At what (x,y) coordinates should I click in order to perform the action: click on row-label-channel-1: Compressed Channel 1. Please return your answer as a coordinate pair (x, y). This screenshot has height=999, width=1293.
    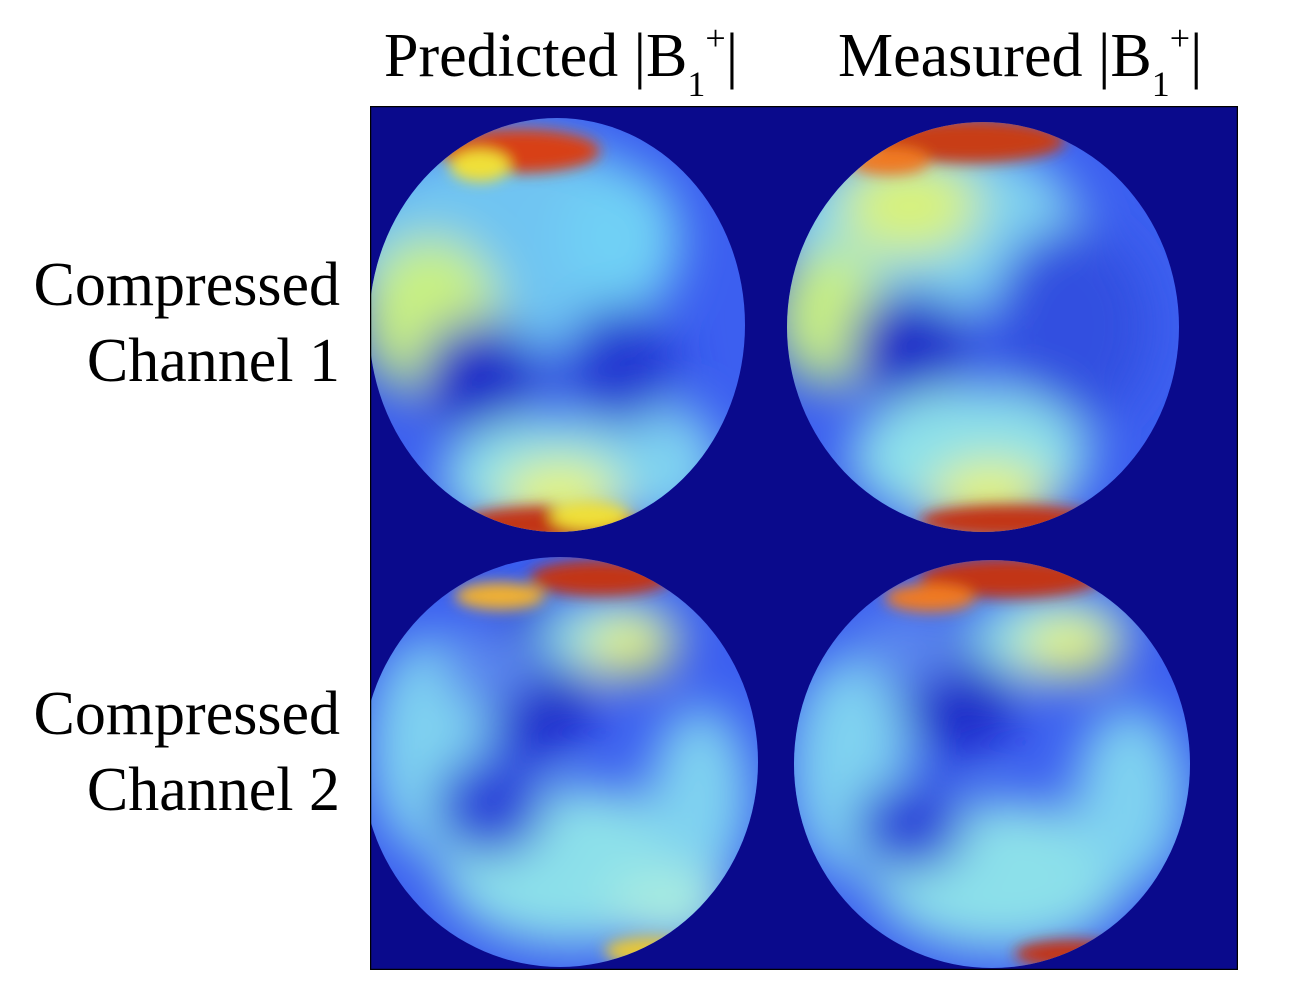
    Looking at the image, I should click on (186, 323).